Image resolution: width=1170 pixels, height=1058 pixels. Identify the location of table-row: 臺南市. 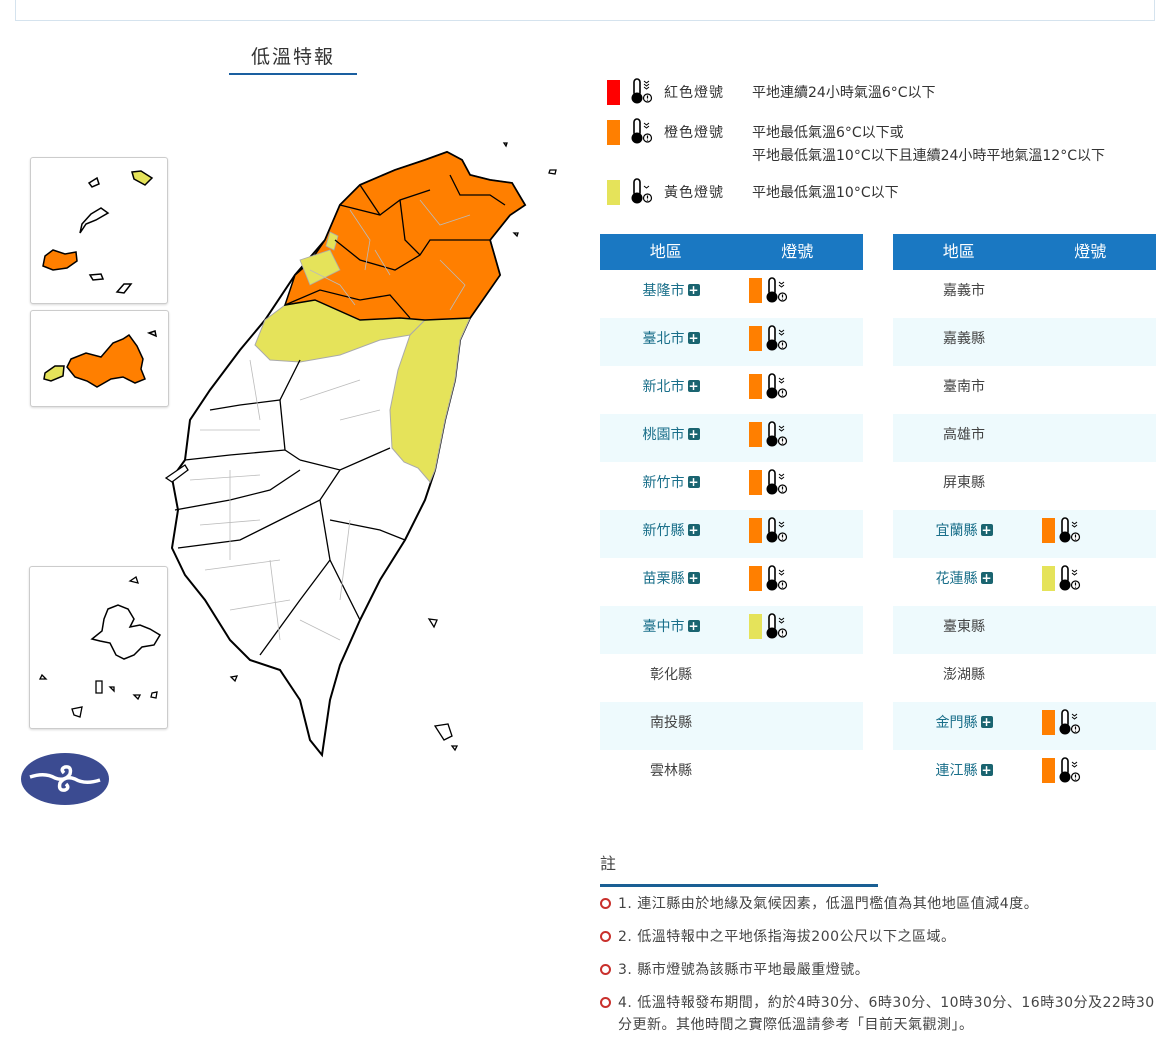
(1024, 390).